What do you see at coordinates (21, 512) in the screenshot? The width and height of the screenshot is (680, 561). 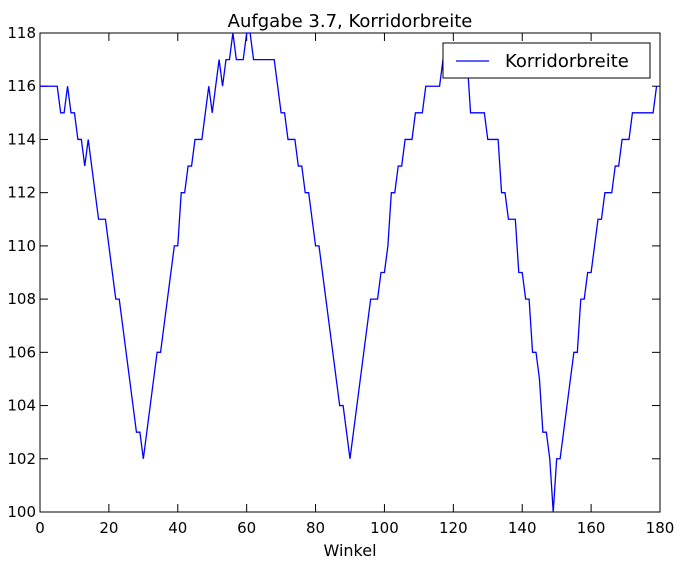 I see `y-tick-label: 100` at bounding box center [21, 512].